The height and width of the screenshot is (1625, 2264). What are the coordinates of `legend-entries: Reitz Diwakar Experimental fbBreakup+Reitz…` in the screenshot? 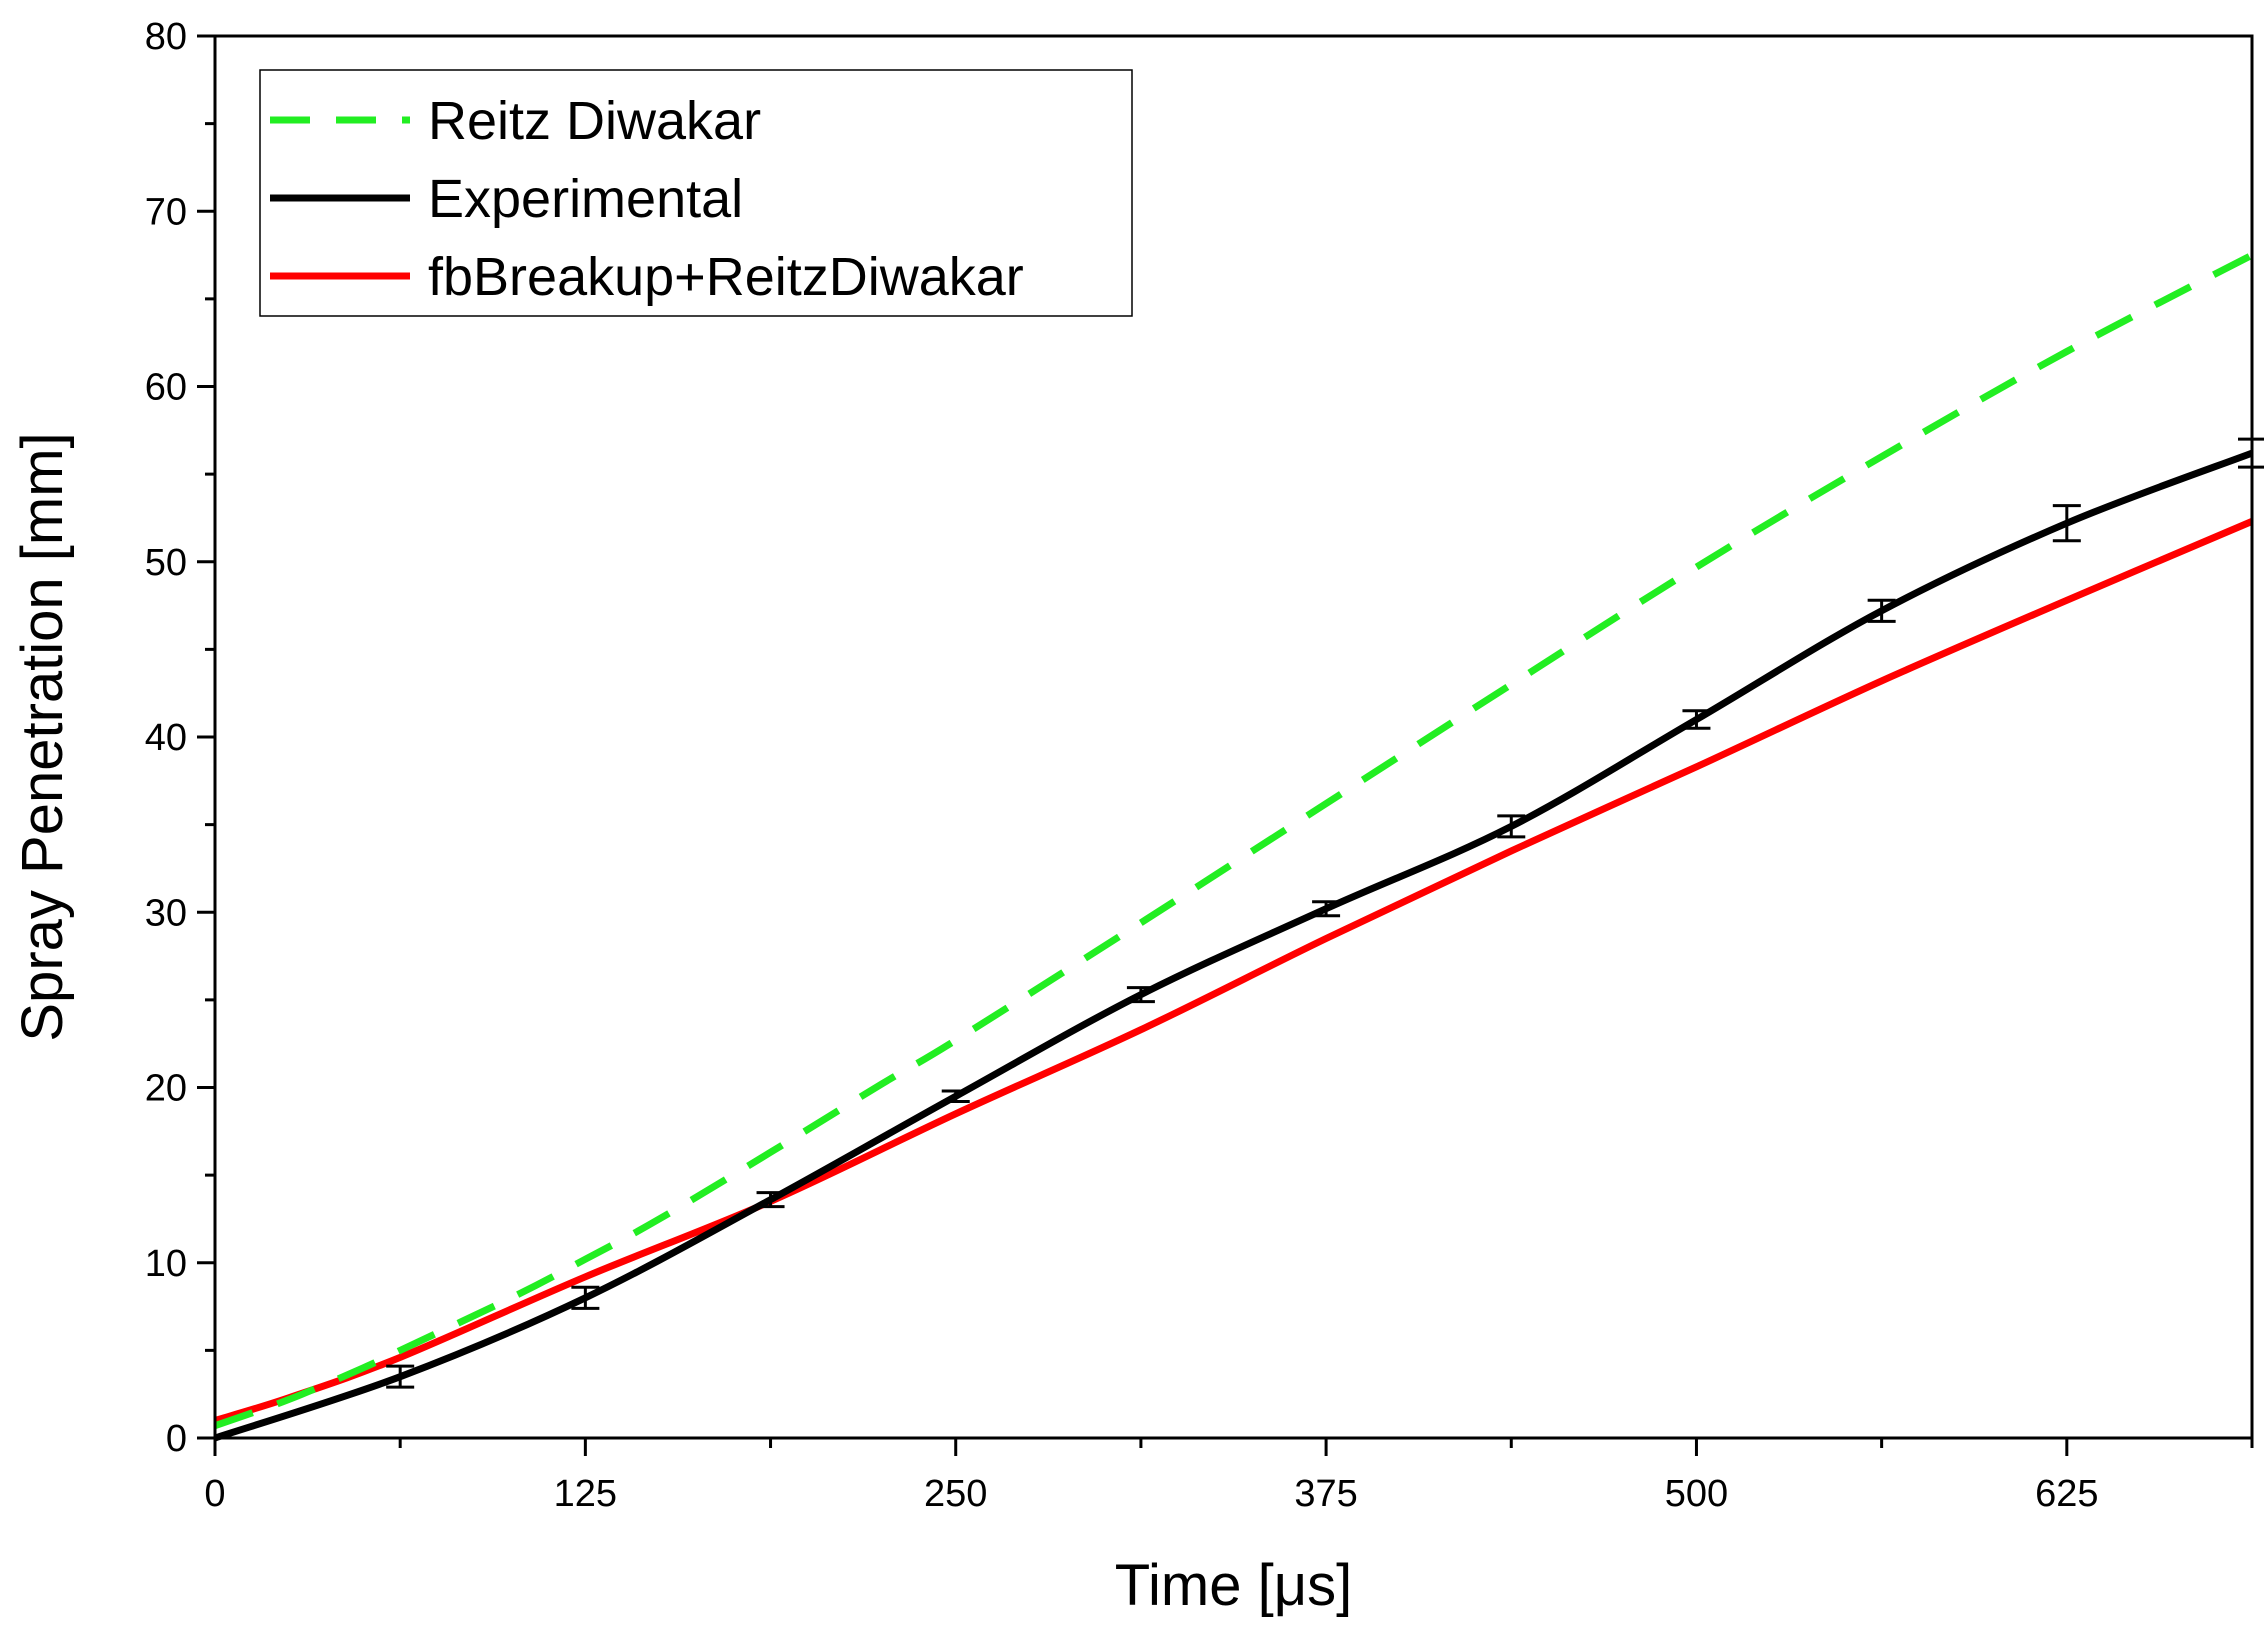 It's located at (647, 199).